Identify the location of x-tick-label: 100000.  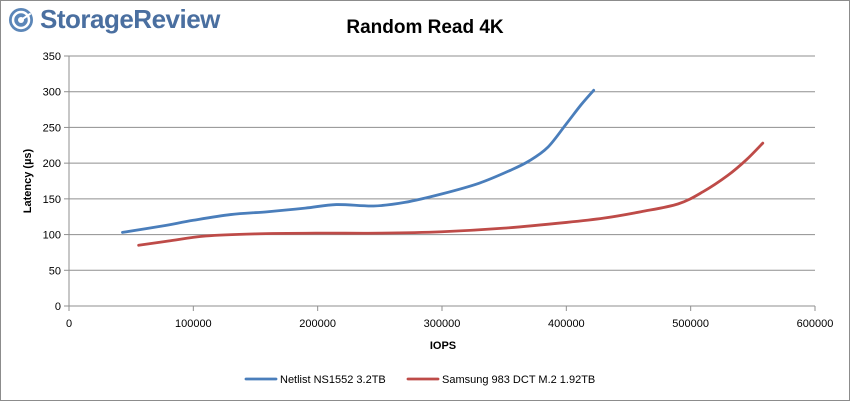
(193, 324).